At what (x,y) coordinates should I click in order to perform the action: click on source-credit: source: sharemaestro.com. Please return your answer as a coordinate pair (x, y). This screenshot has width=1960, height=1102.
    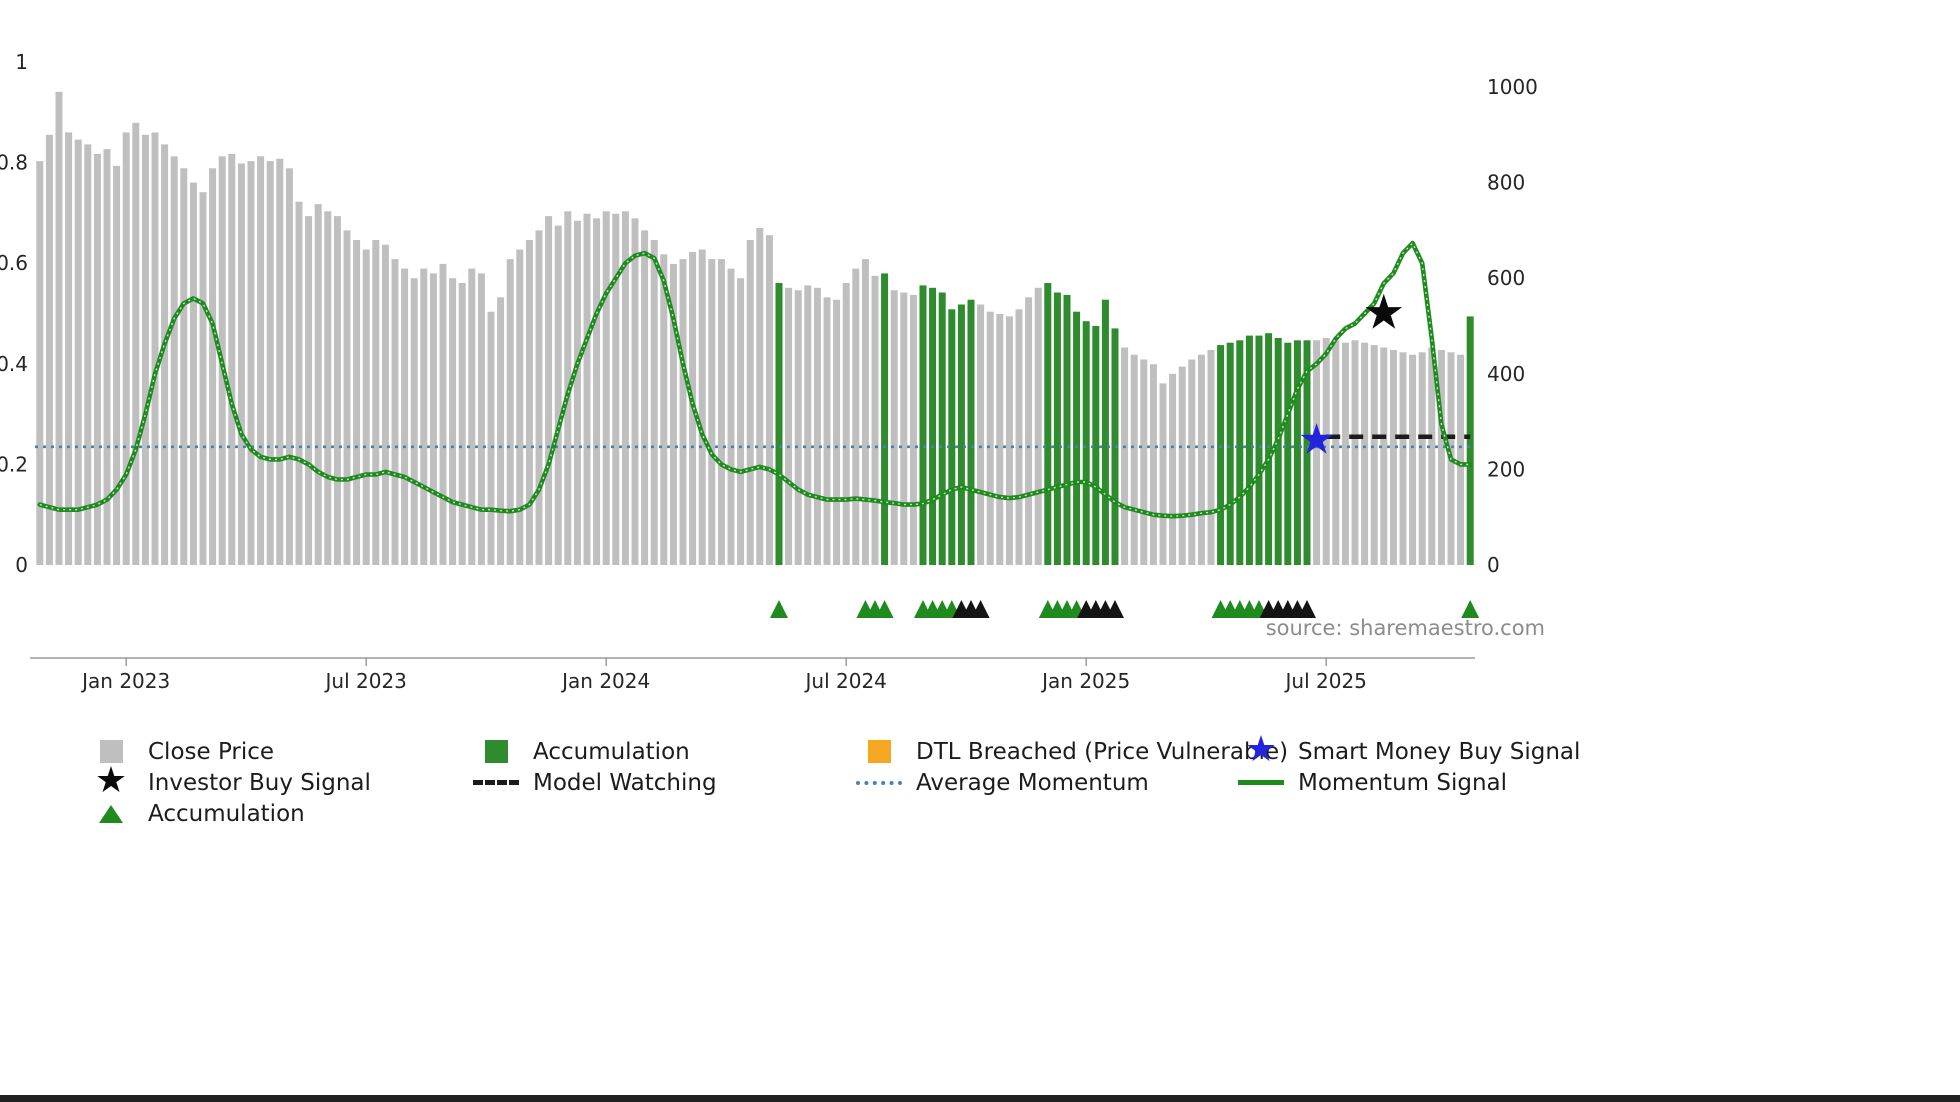
    Looking at the image, I should click on (1405, 628).